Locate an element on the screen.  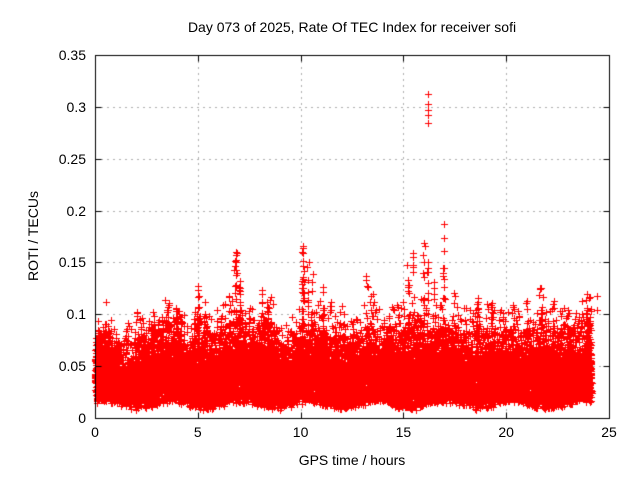
x-axis-label: GPS time / hours is located at coordinates (352, 460).